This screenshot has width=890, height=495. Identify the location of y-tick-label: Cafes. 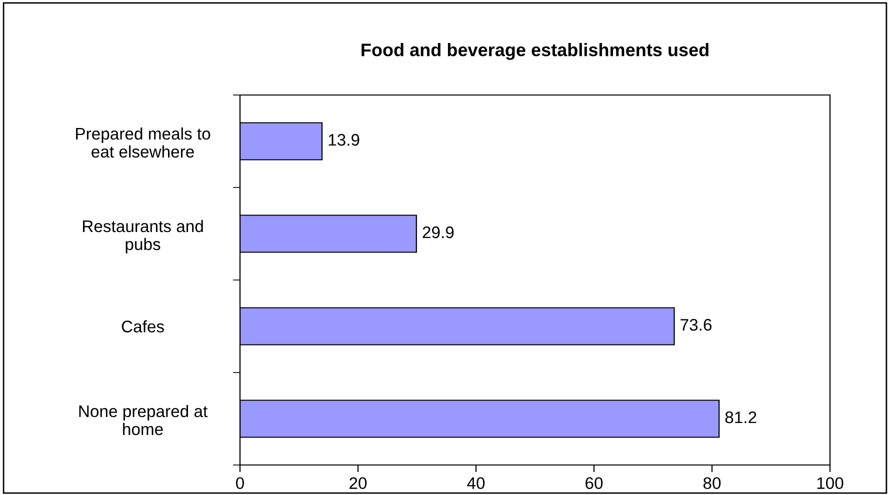
(143, 326).